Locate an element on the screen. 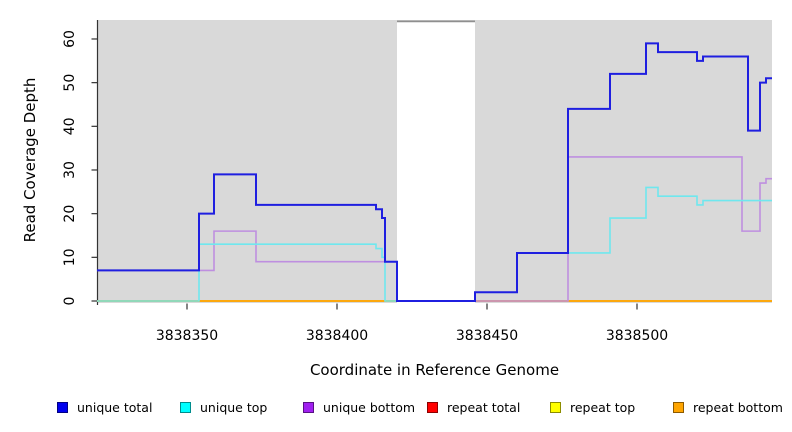 The height and width of the screenshot is (432, 792). x-axis-title: Coordinate in Reference Genome is located at coordinates (434, 370).